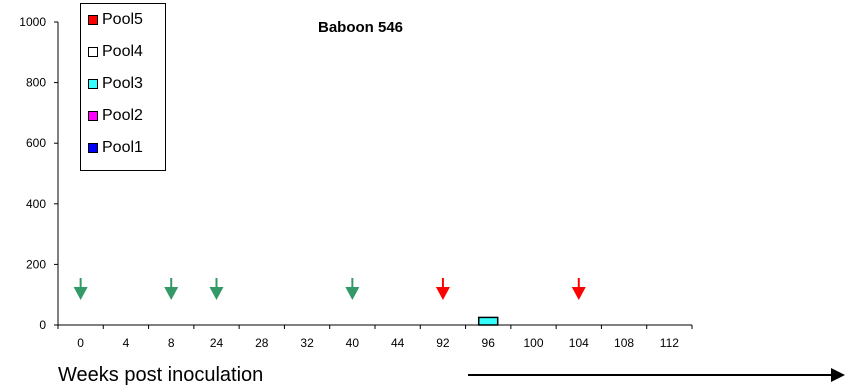 This screenshot has height=392, width=847. I want to click on y-tick-label: 200, so click(36, 264).